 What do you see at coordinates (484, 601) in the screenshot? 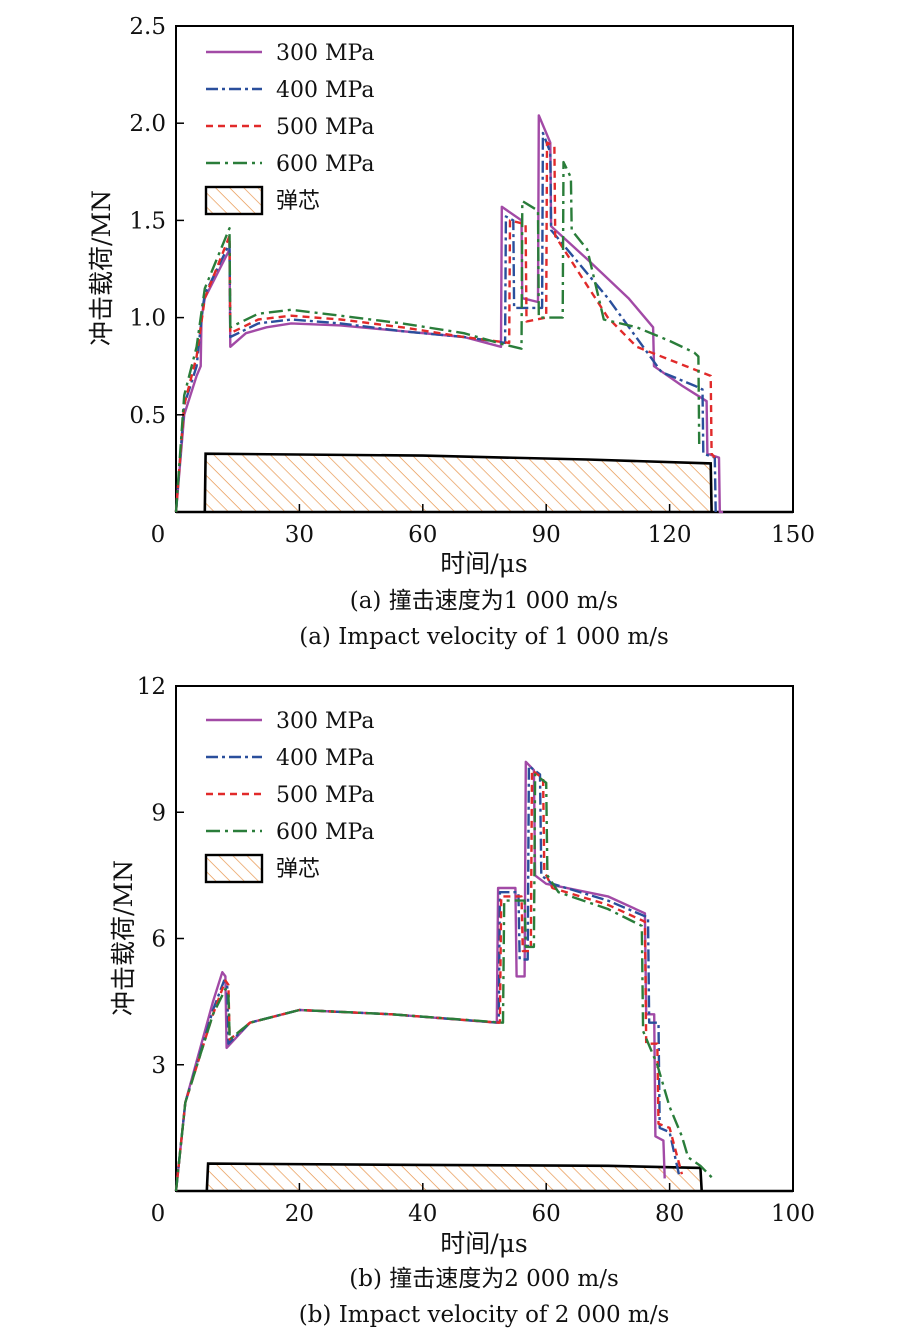
I see `panel-a-caption-cn: (a) 撞击速度为1 000 m/s` at bounding box center [484, 601].